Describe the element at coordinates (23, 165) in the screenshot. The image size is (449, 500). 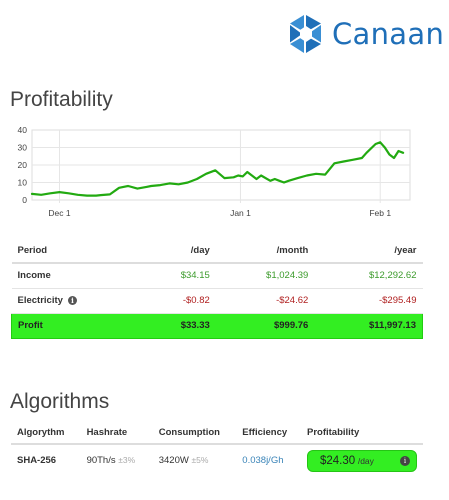
I see `y-tick-label: 20` at that location.